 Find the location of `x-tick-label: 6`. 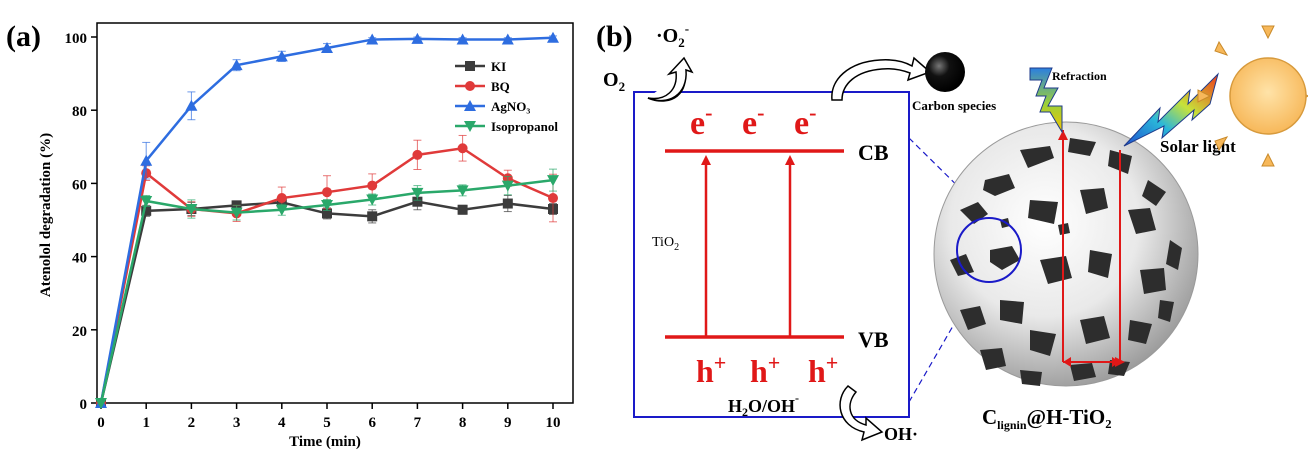

x-tick-label: 6 is located at coordinates (372, 423).